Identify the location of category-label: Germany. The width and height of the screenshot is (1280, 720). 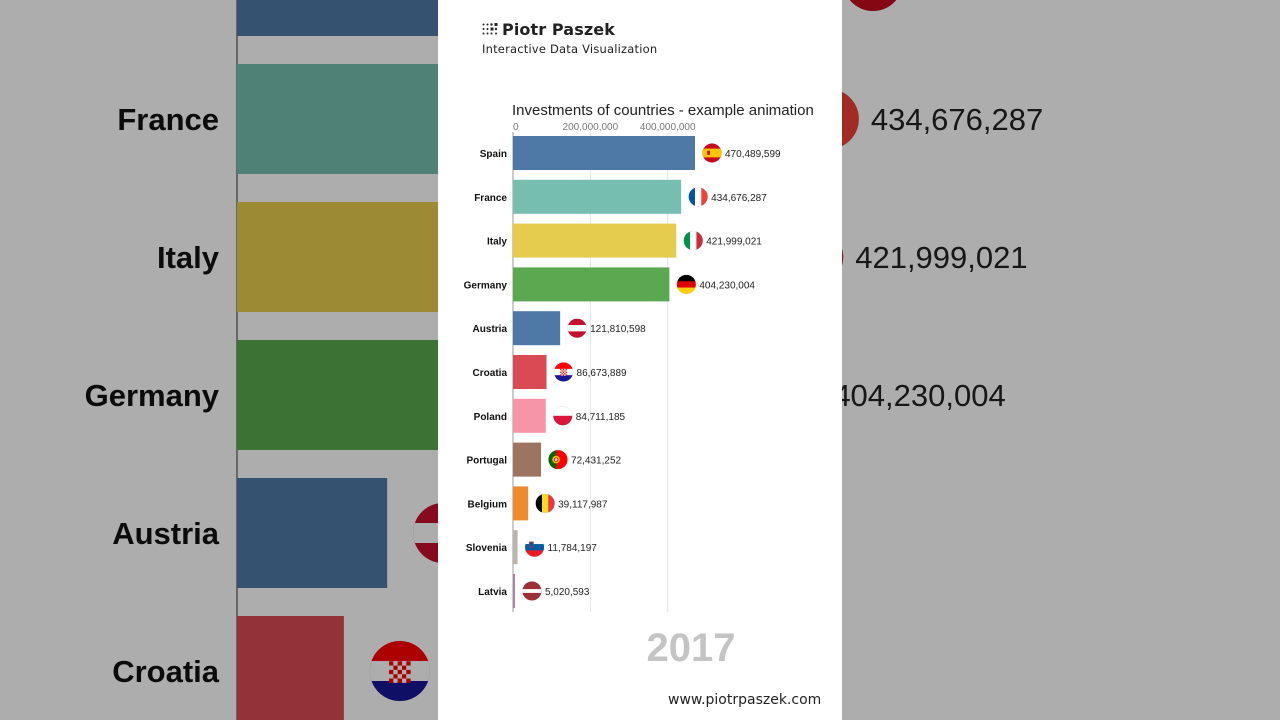
(486, 285).